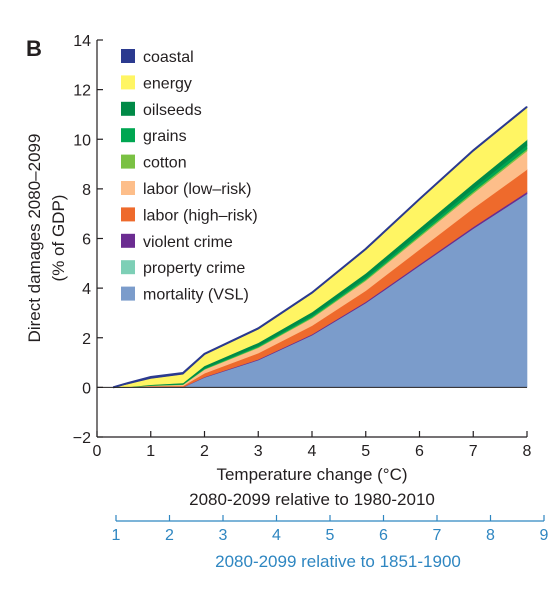 The image size is (551, 589). Describe the element at coordinates (82, 91) in the screenshot. I see `y-tick-label: 12` at that location.